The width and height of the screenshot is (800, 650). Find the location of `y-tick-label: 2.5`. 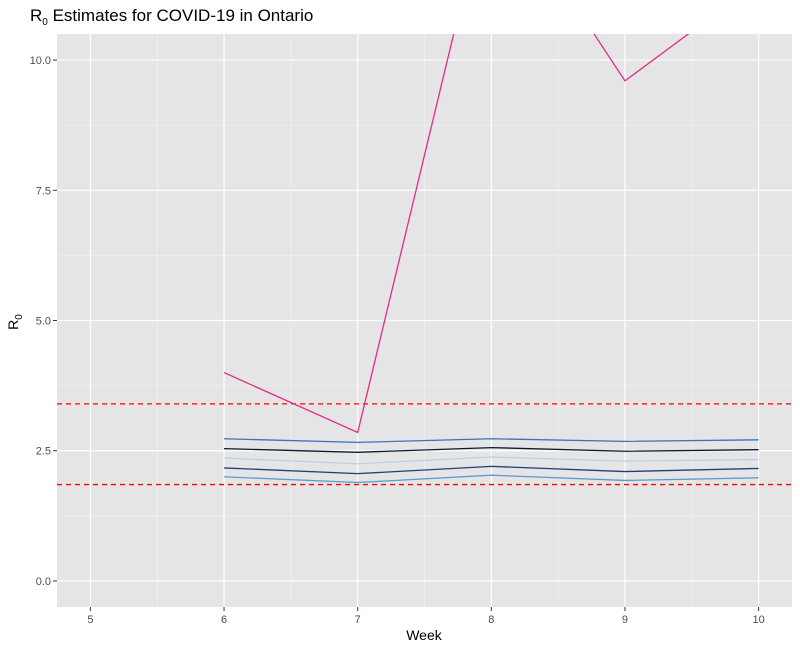

y-tick-label: 2.5 is located at coordinates (43, 452).